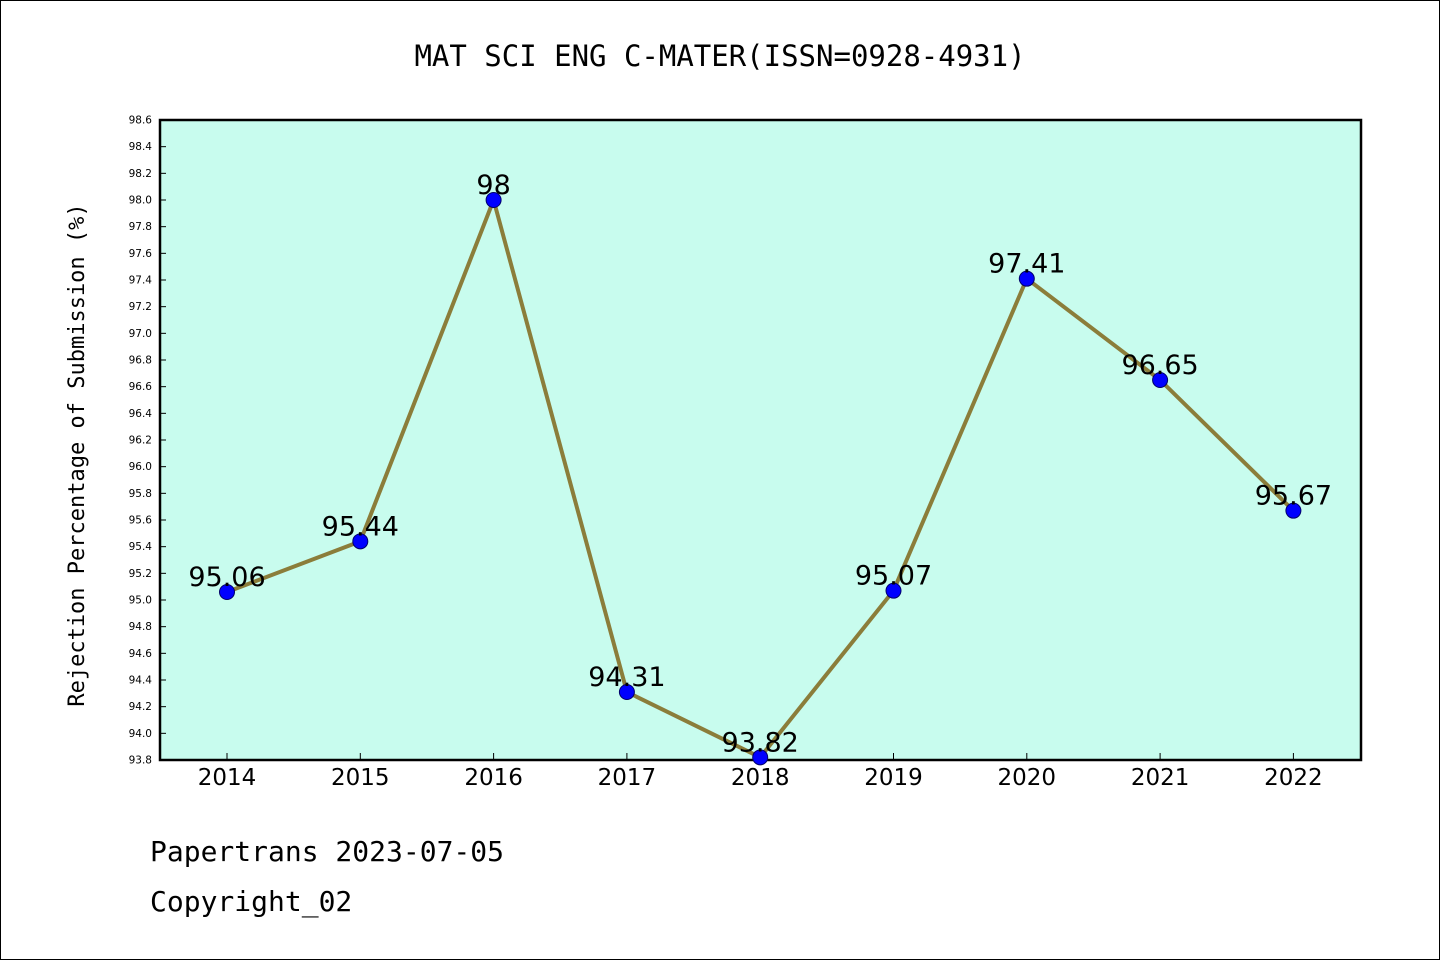  I want to click on data-label: 95.44, so click(360, 526).